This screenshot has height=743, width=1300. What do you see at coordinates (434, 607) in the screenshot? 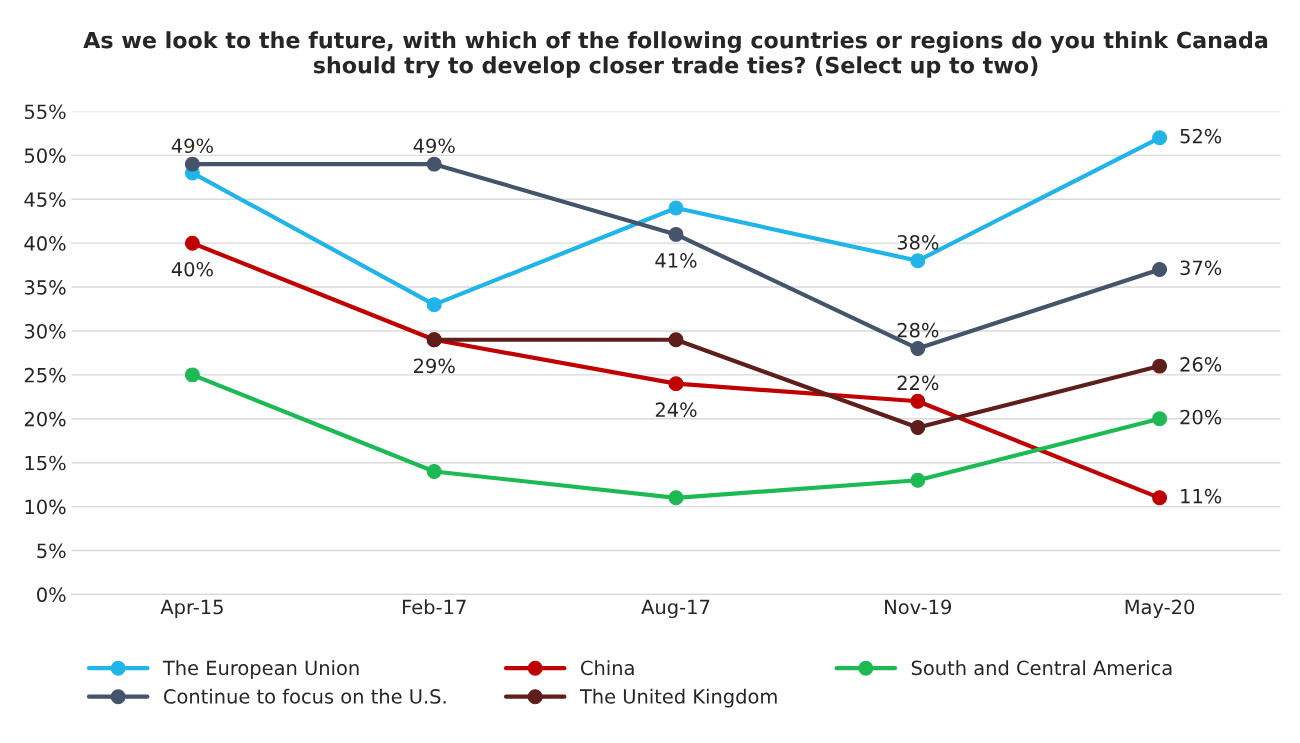
I see `x-tick-label: Feb-17` at bounding box center [434, 607].